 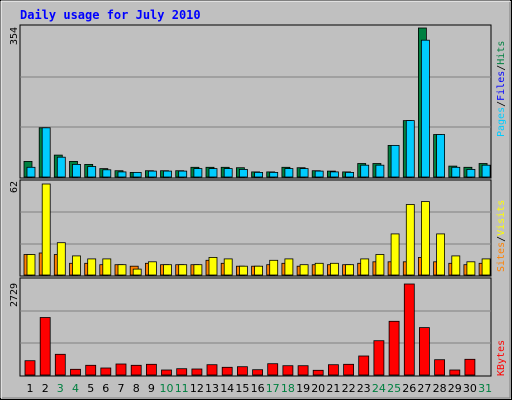 I want to click on day-label-28: 28, so click(x=440, y=388).